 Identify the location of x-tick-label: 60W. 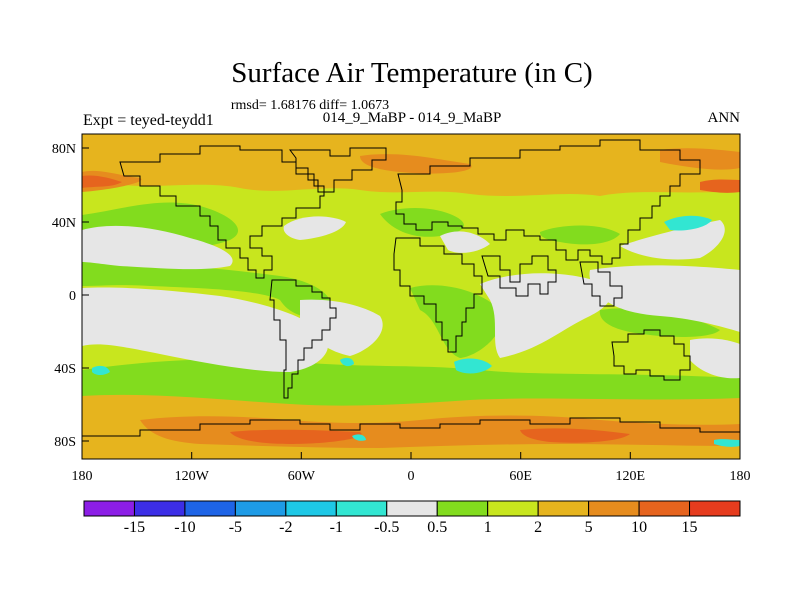
(302, 476).